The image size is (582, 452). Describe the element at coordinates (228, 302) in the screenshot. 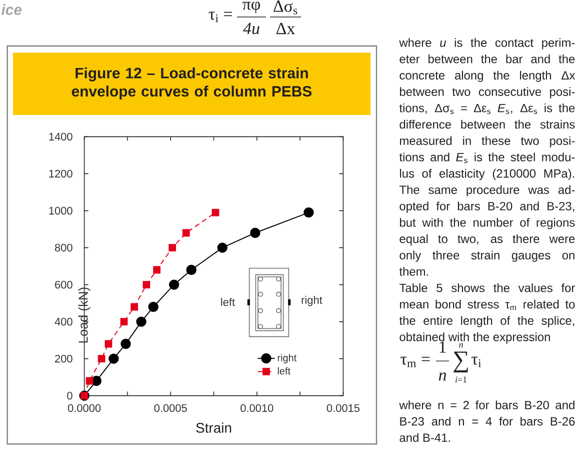

I see `annotation: left` at that location.